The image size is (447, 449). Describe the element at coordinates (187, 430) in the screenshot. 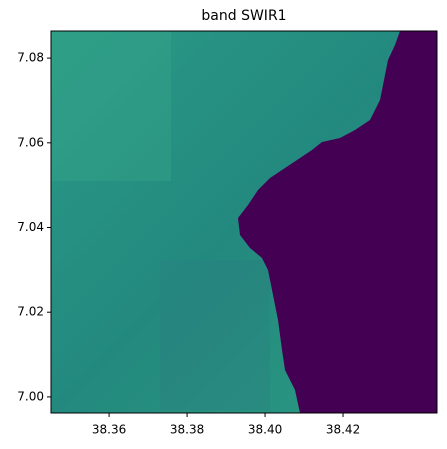

I see `x-tick-label: 38.38` at that location.